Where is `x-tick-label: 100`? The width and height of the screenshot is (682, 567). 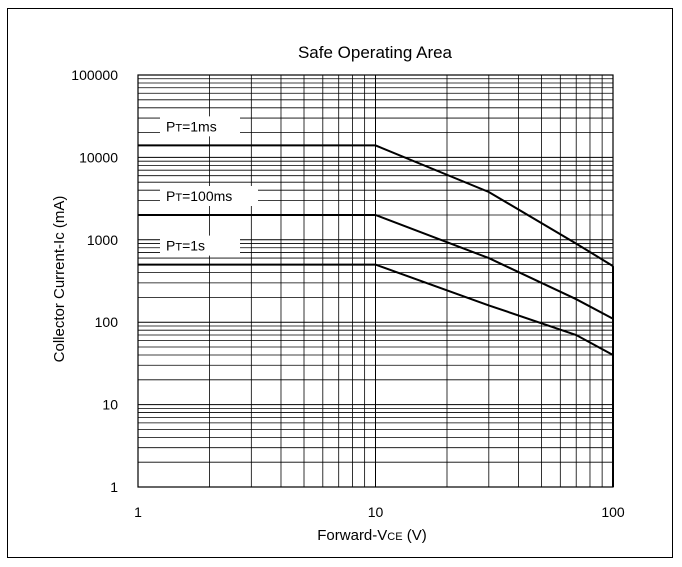
x-tick-label: 100 is located at coordinates (613, 512).